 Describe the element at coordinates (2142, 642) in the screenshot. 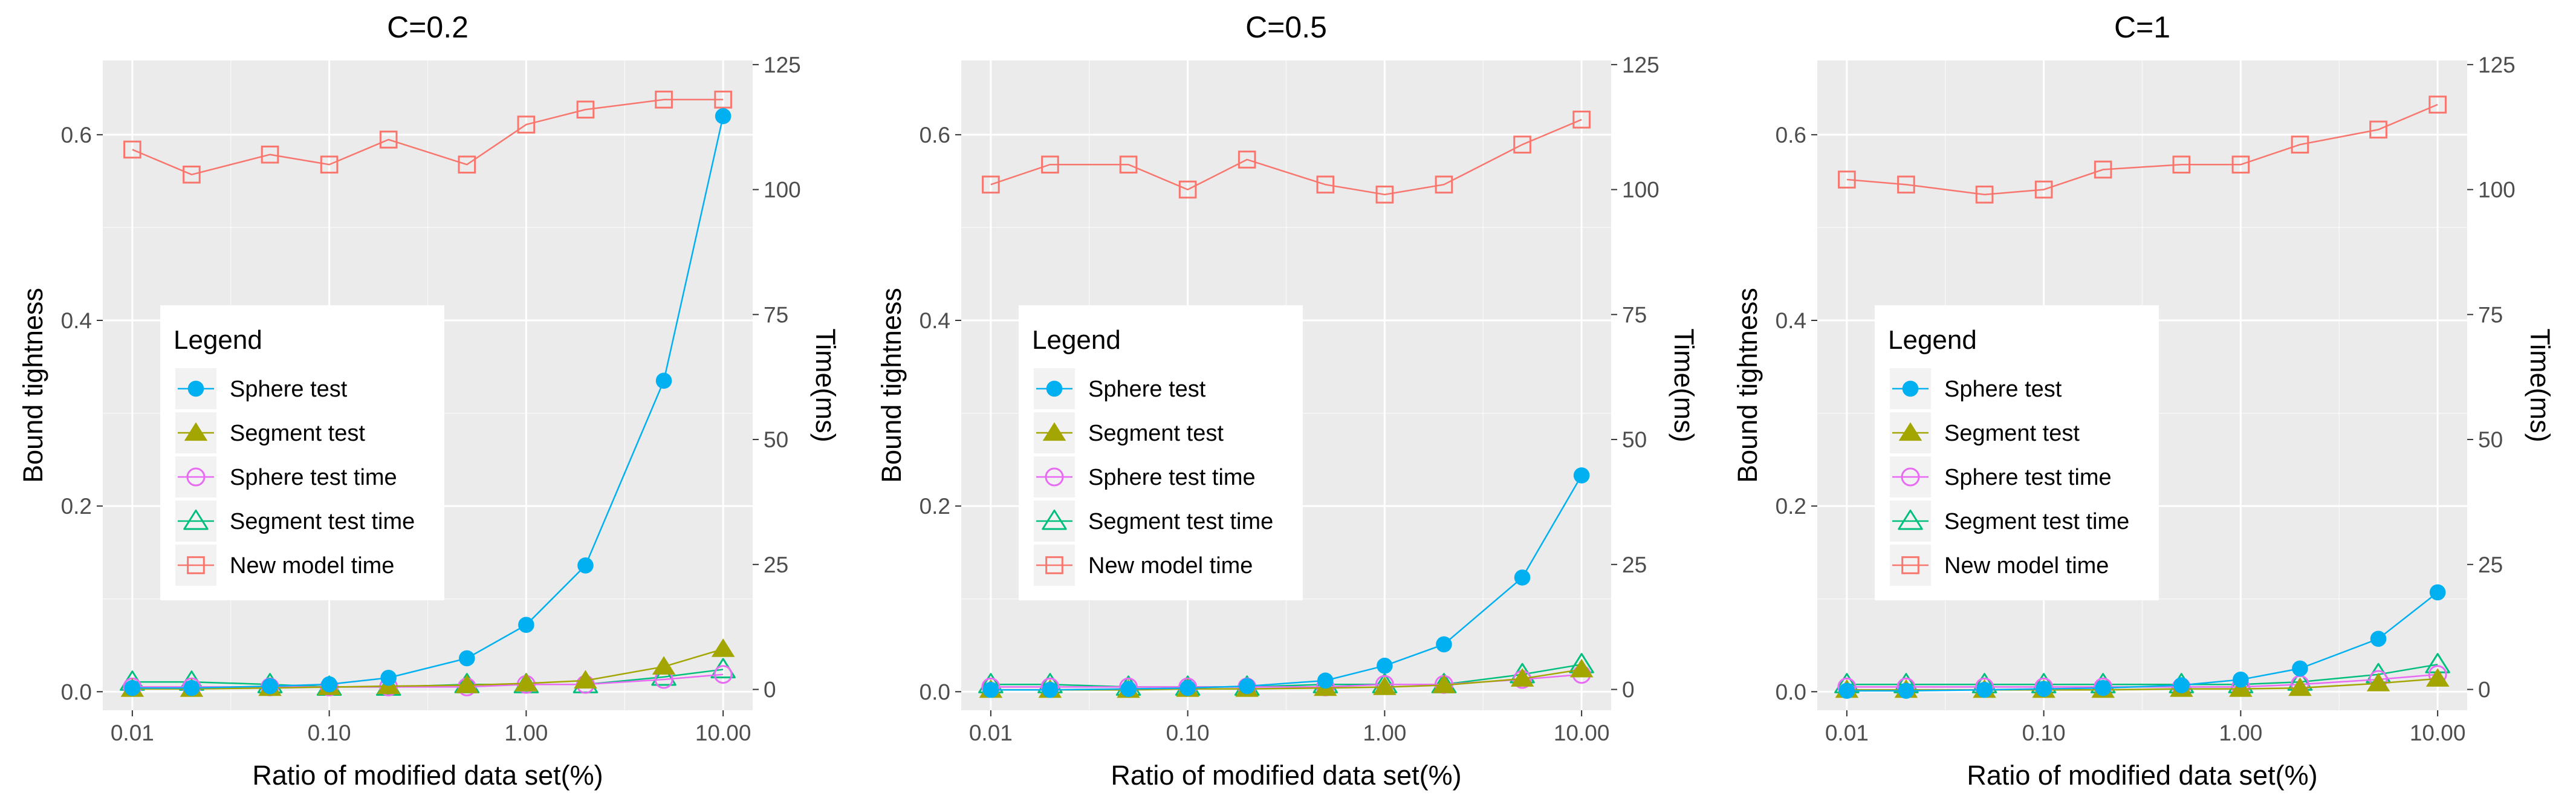

I see `series-sphere` at that location.